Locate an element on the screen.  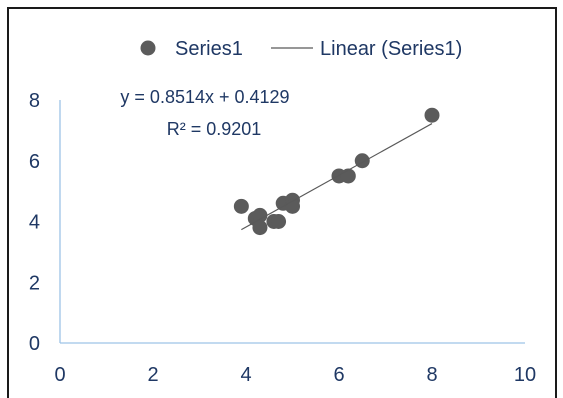
trendline is located at coordinates (337, 177).